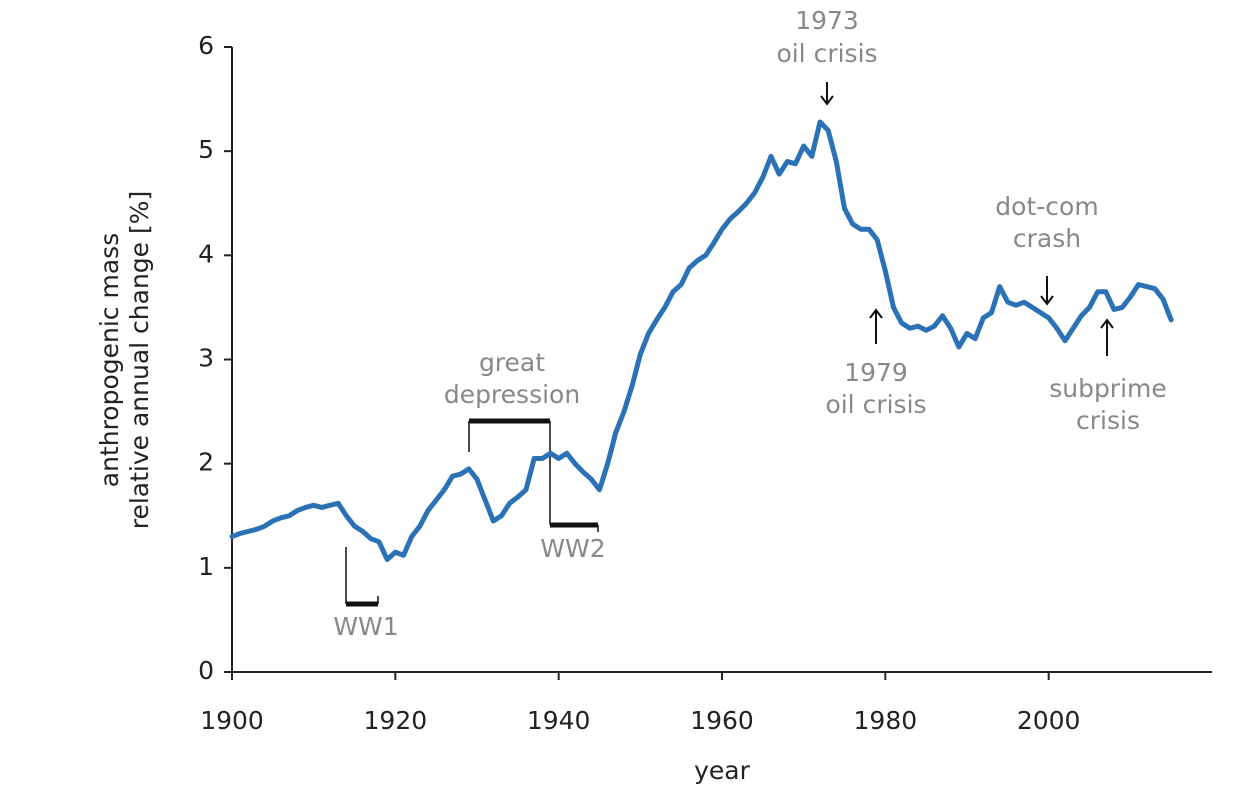  What do you see at coordinates (206, 253) in the screenshot?
I see `y-tick-label: 4` at bounding box center [206, 253].